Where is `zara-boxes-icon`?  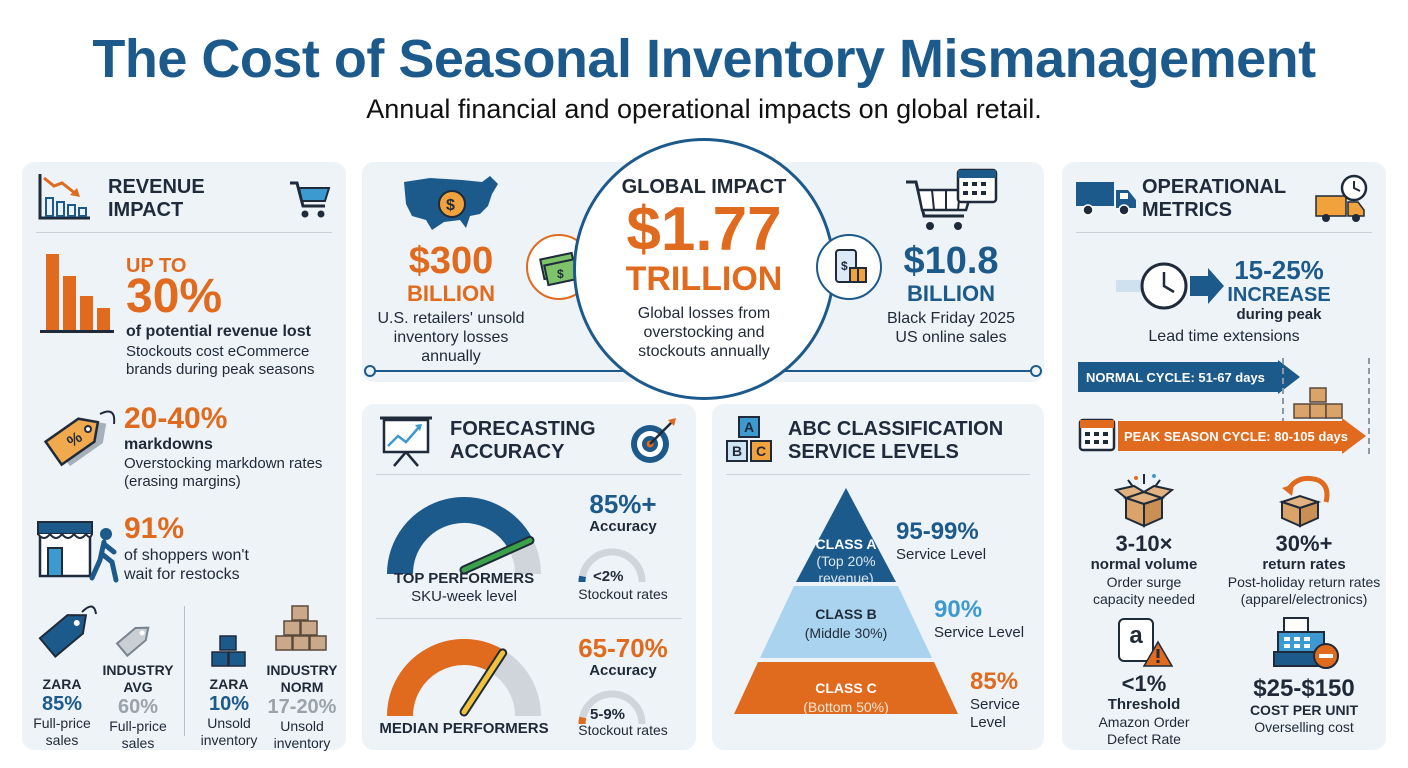
zara-boxes-icon is located at coordinates (228, 651).